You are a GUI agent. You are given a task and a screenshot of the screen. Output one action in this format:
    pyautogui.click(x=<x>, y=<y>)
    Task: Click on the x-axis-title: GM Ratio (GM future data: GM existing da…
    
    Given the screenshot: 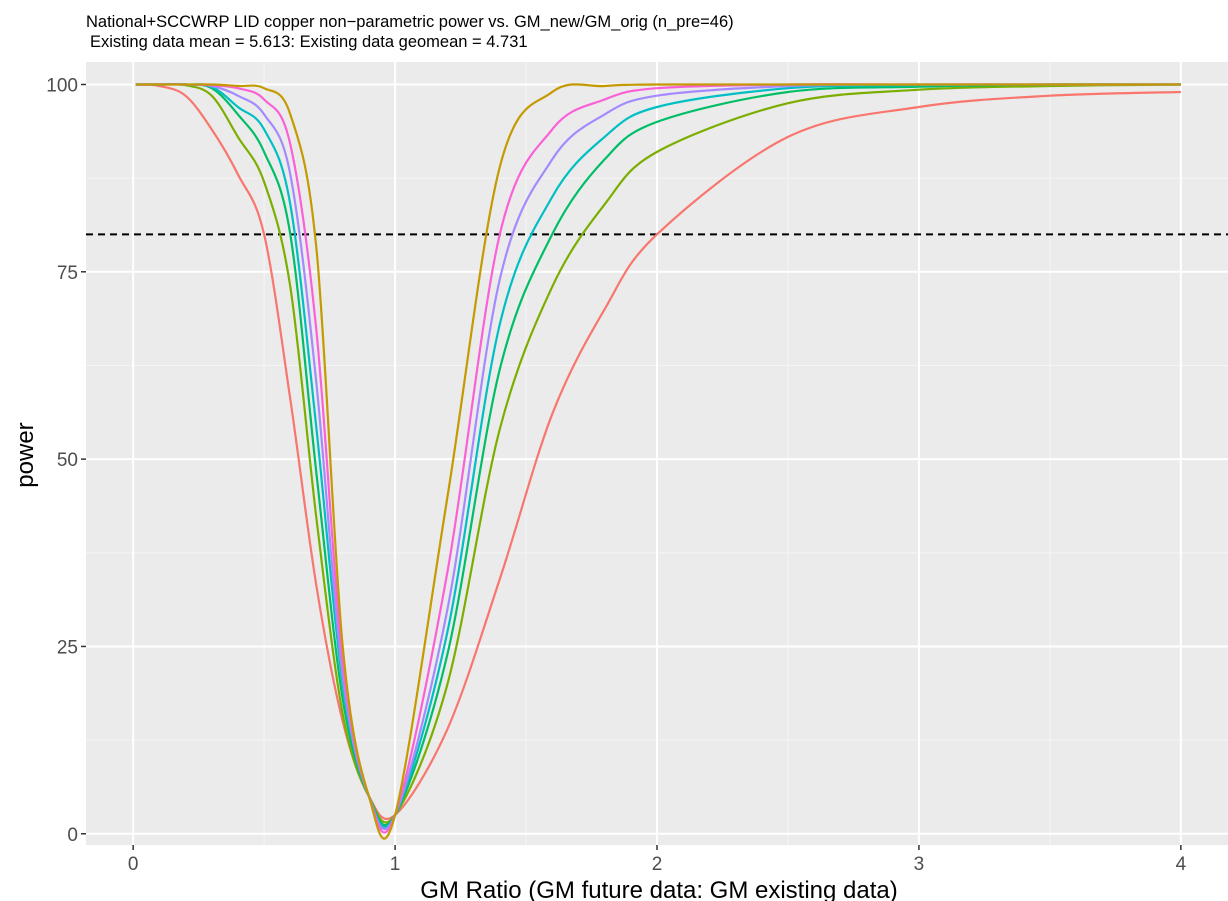 What is the action you would take?
    pyautogui.click(x=659, y=889)
    